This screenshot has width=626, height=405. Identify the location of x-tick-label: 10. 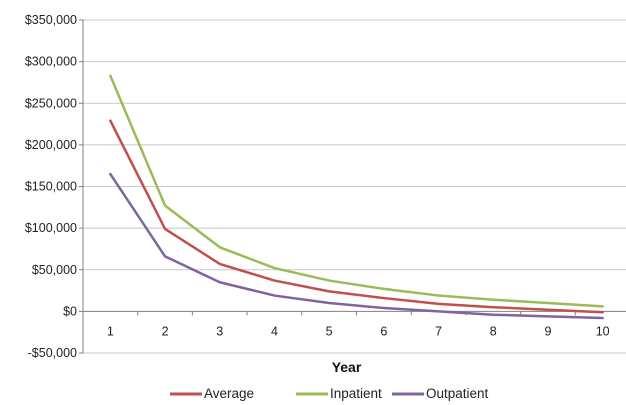
(603, 331).